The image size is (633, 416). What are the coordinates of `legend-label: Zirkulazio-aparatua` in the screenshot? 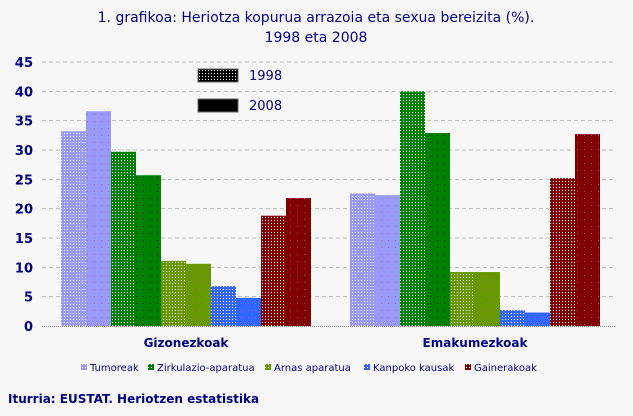 It's located at (206, 368).